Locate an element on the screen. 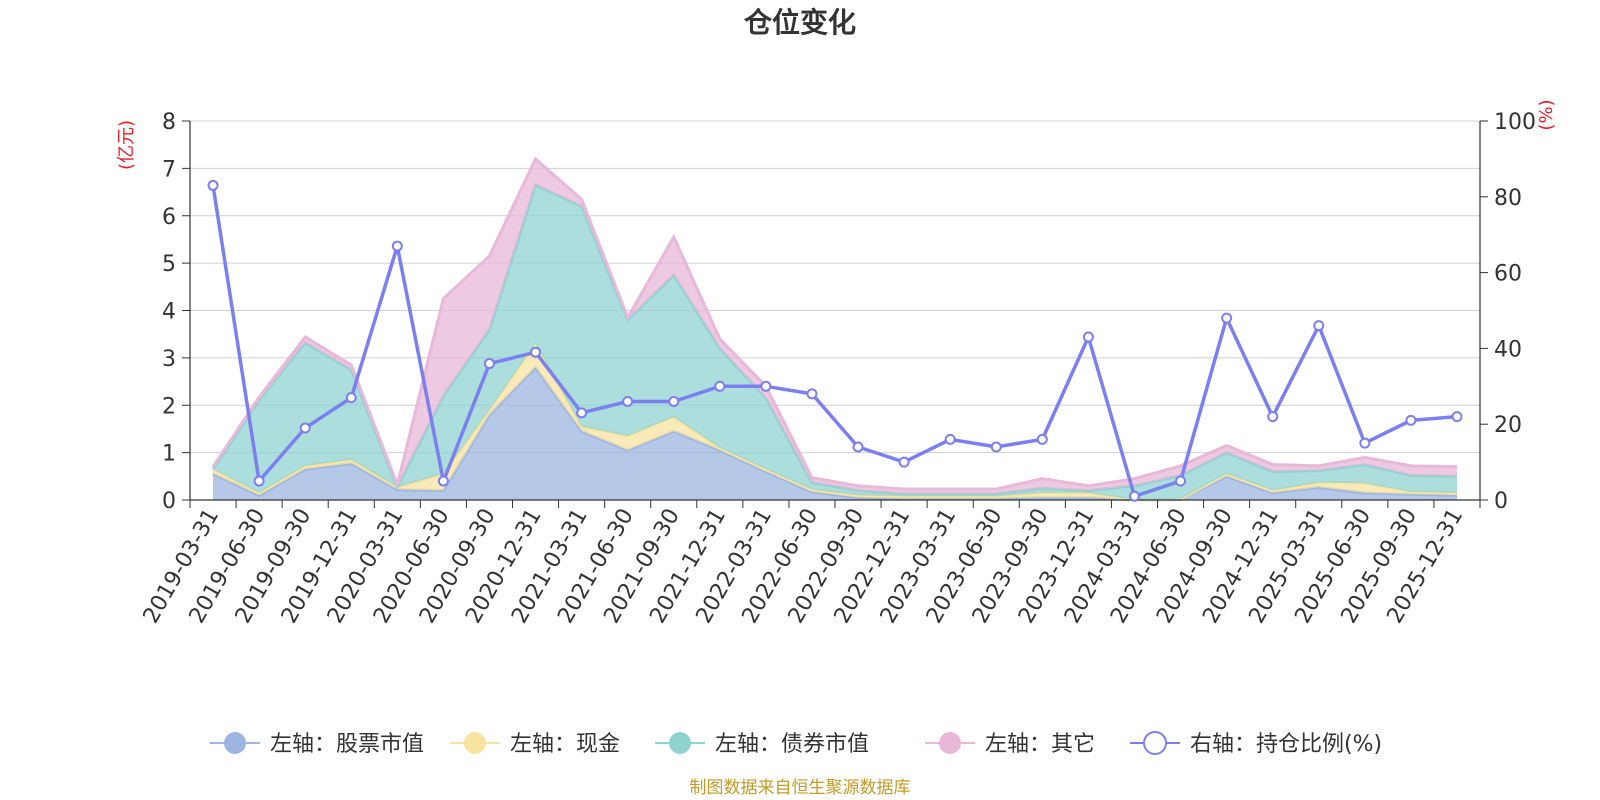  right-axis-unit: (%) is located at coordinates (1546, 114).